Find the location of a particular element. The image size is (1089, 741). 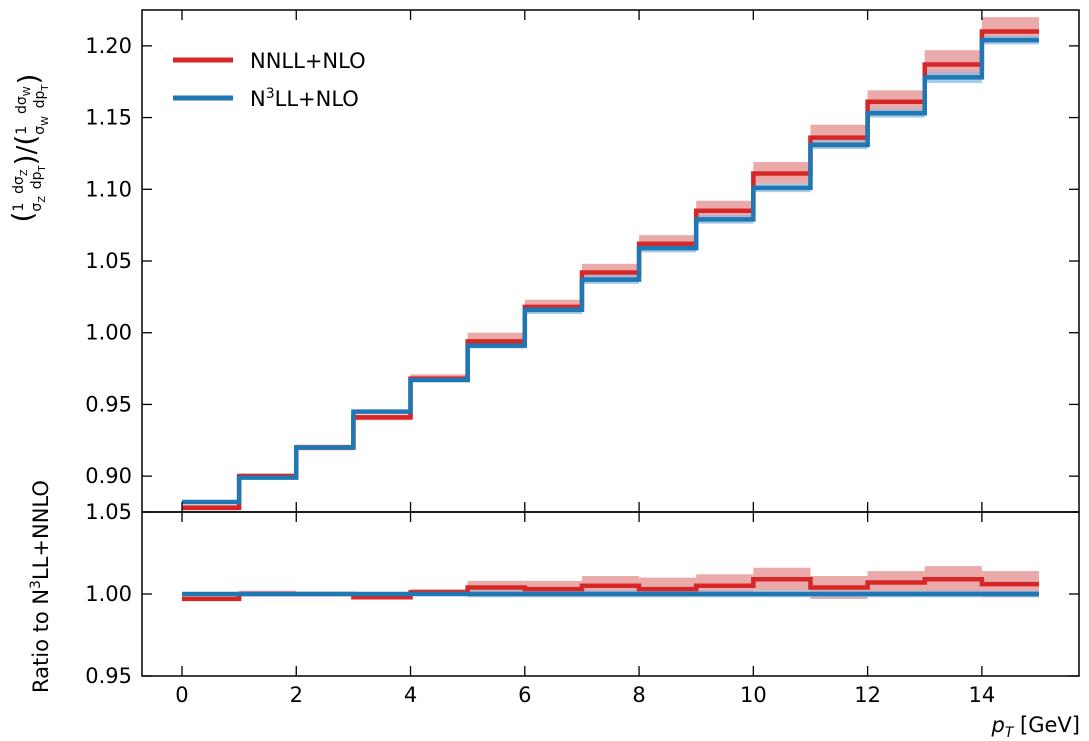

top-y-tick-label-4: 1.10 is located at coordinates (108, 189).